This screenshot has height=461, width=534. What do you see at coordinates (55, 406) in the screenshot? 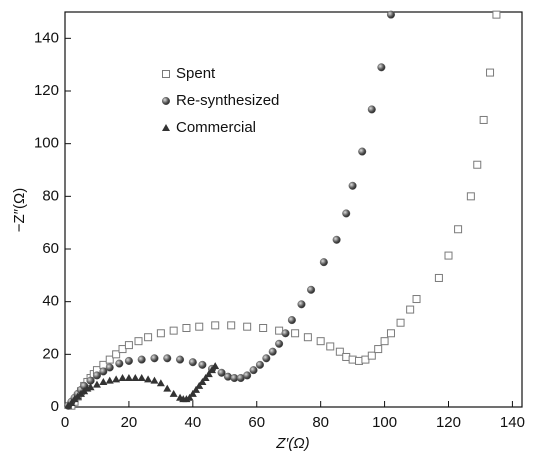
I see `y-tick-label: 0` at bounding box center [55, 406].